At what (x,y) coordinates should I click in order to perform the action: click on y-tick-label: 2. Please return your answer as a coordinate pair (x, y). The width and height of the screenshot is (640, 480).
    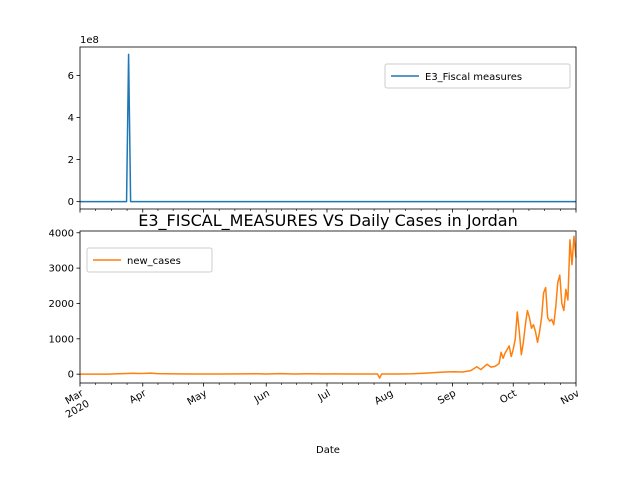
    Looking at the image, I should click on (71, 160).